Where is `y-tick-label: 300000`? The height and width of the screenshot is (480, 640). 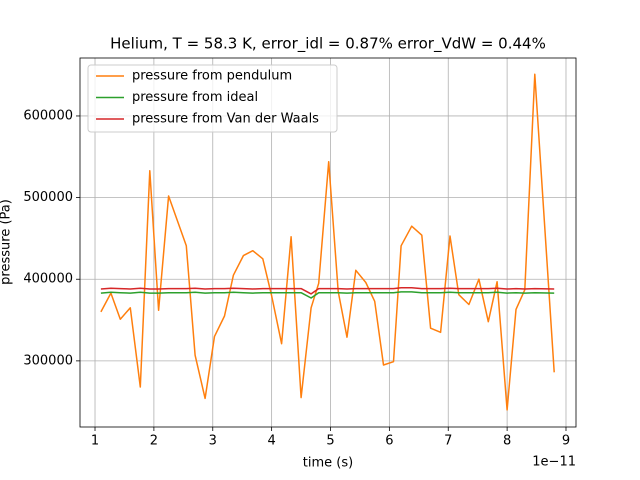
y-tick-label: 300000 is located at coordinates (48, 360).